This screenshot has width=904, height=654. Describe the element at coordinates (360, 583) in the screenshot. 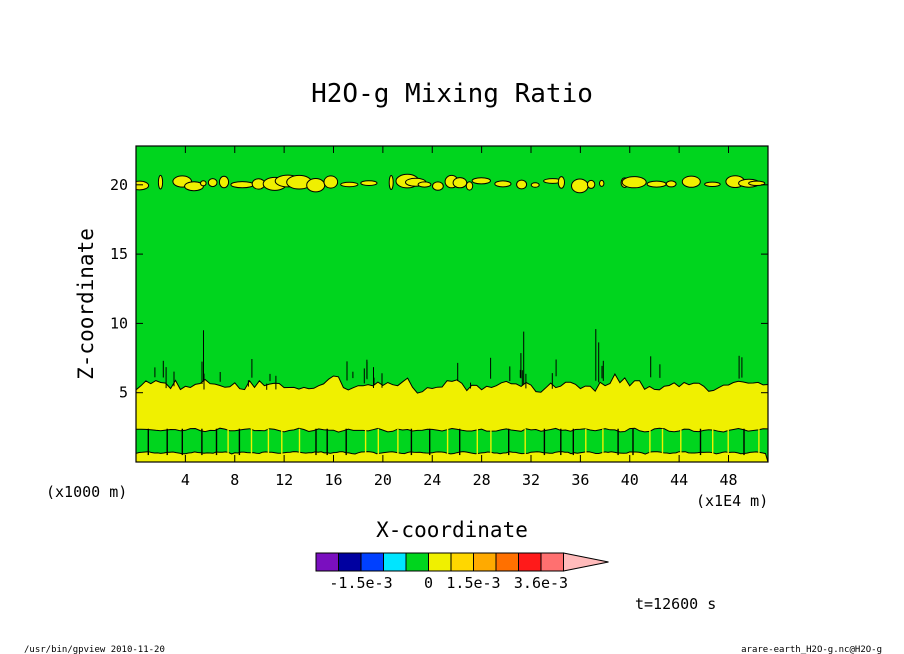

I see `colorbar-label: -1.5e-3` at that location.